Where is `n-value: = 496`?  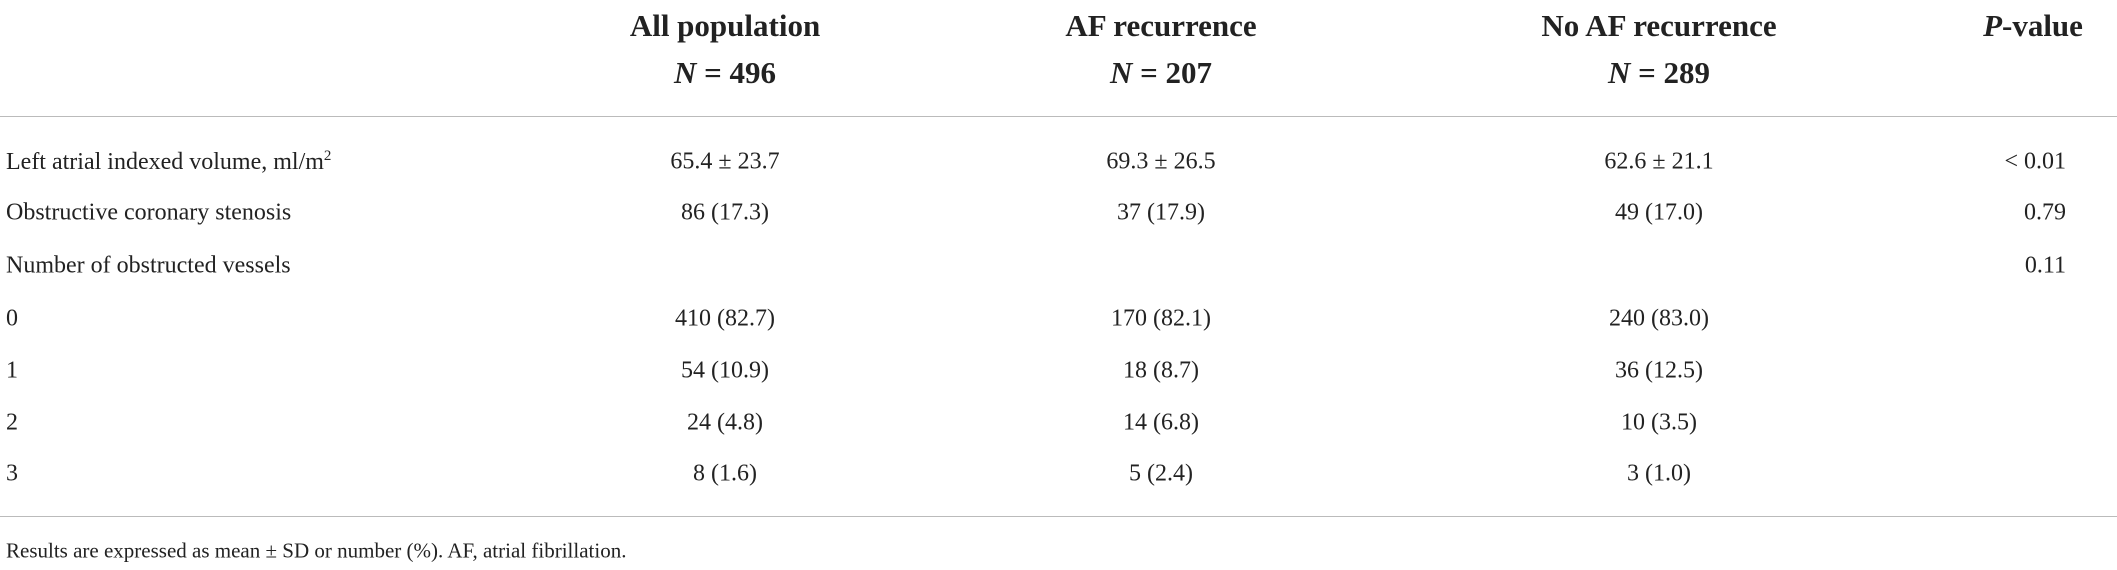
n-value: = 496 is located at coordinates (740, 72).